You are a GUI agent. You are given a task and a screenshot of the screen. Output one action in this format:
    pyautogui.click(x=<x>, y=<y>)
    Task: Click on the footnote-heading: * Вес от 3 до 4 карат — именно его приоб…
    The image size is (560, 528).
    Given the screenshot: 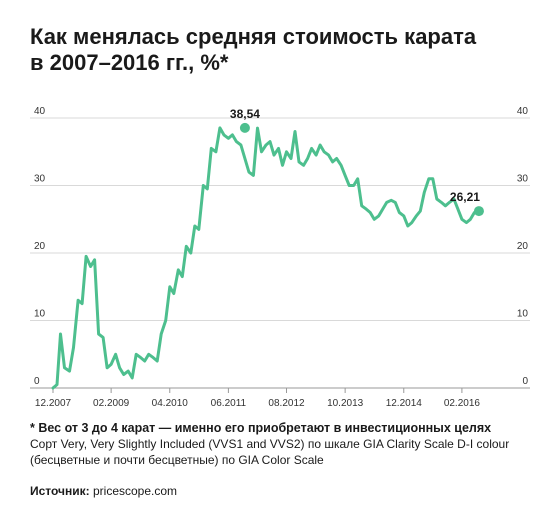 What is the action you would take?
    pyautogui.click(x=261, y=428)
    